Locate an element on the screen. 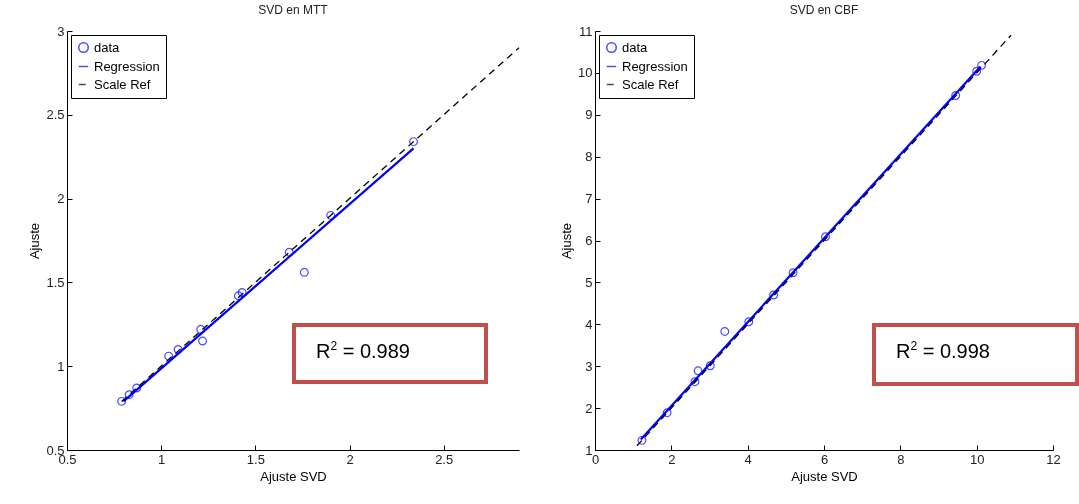 Image resolution: width=1079 pixels, height=504 pixels. y-tick-label: 4 is located at coordinates (589, 324).